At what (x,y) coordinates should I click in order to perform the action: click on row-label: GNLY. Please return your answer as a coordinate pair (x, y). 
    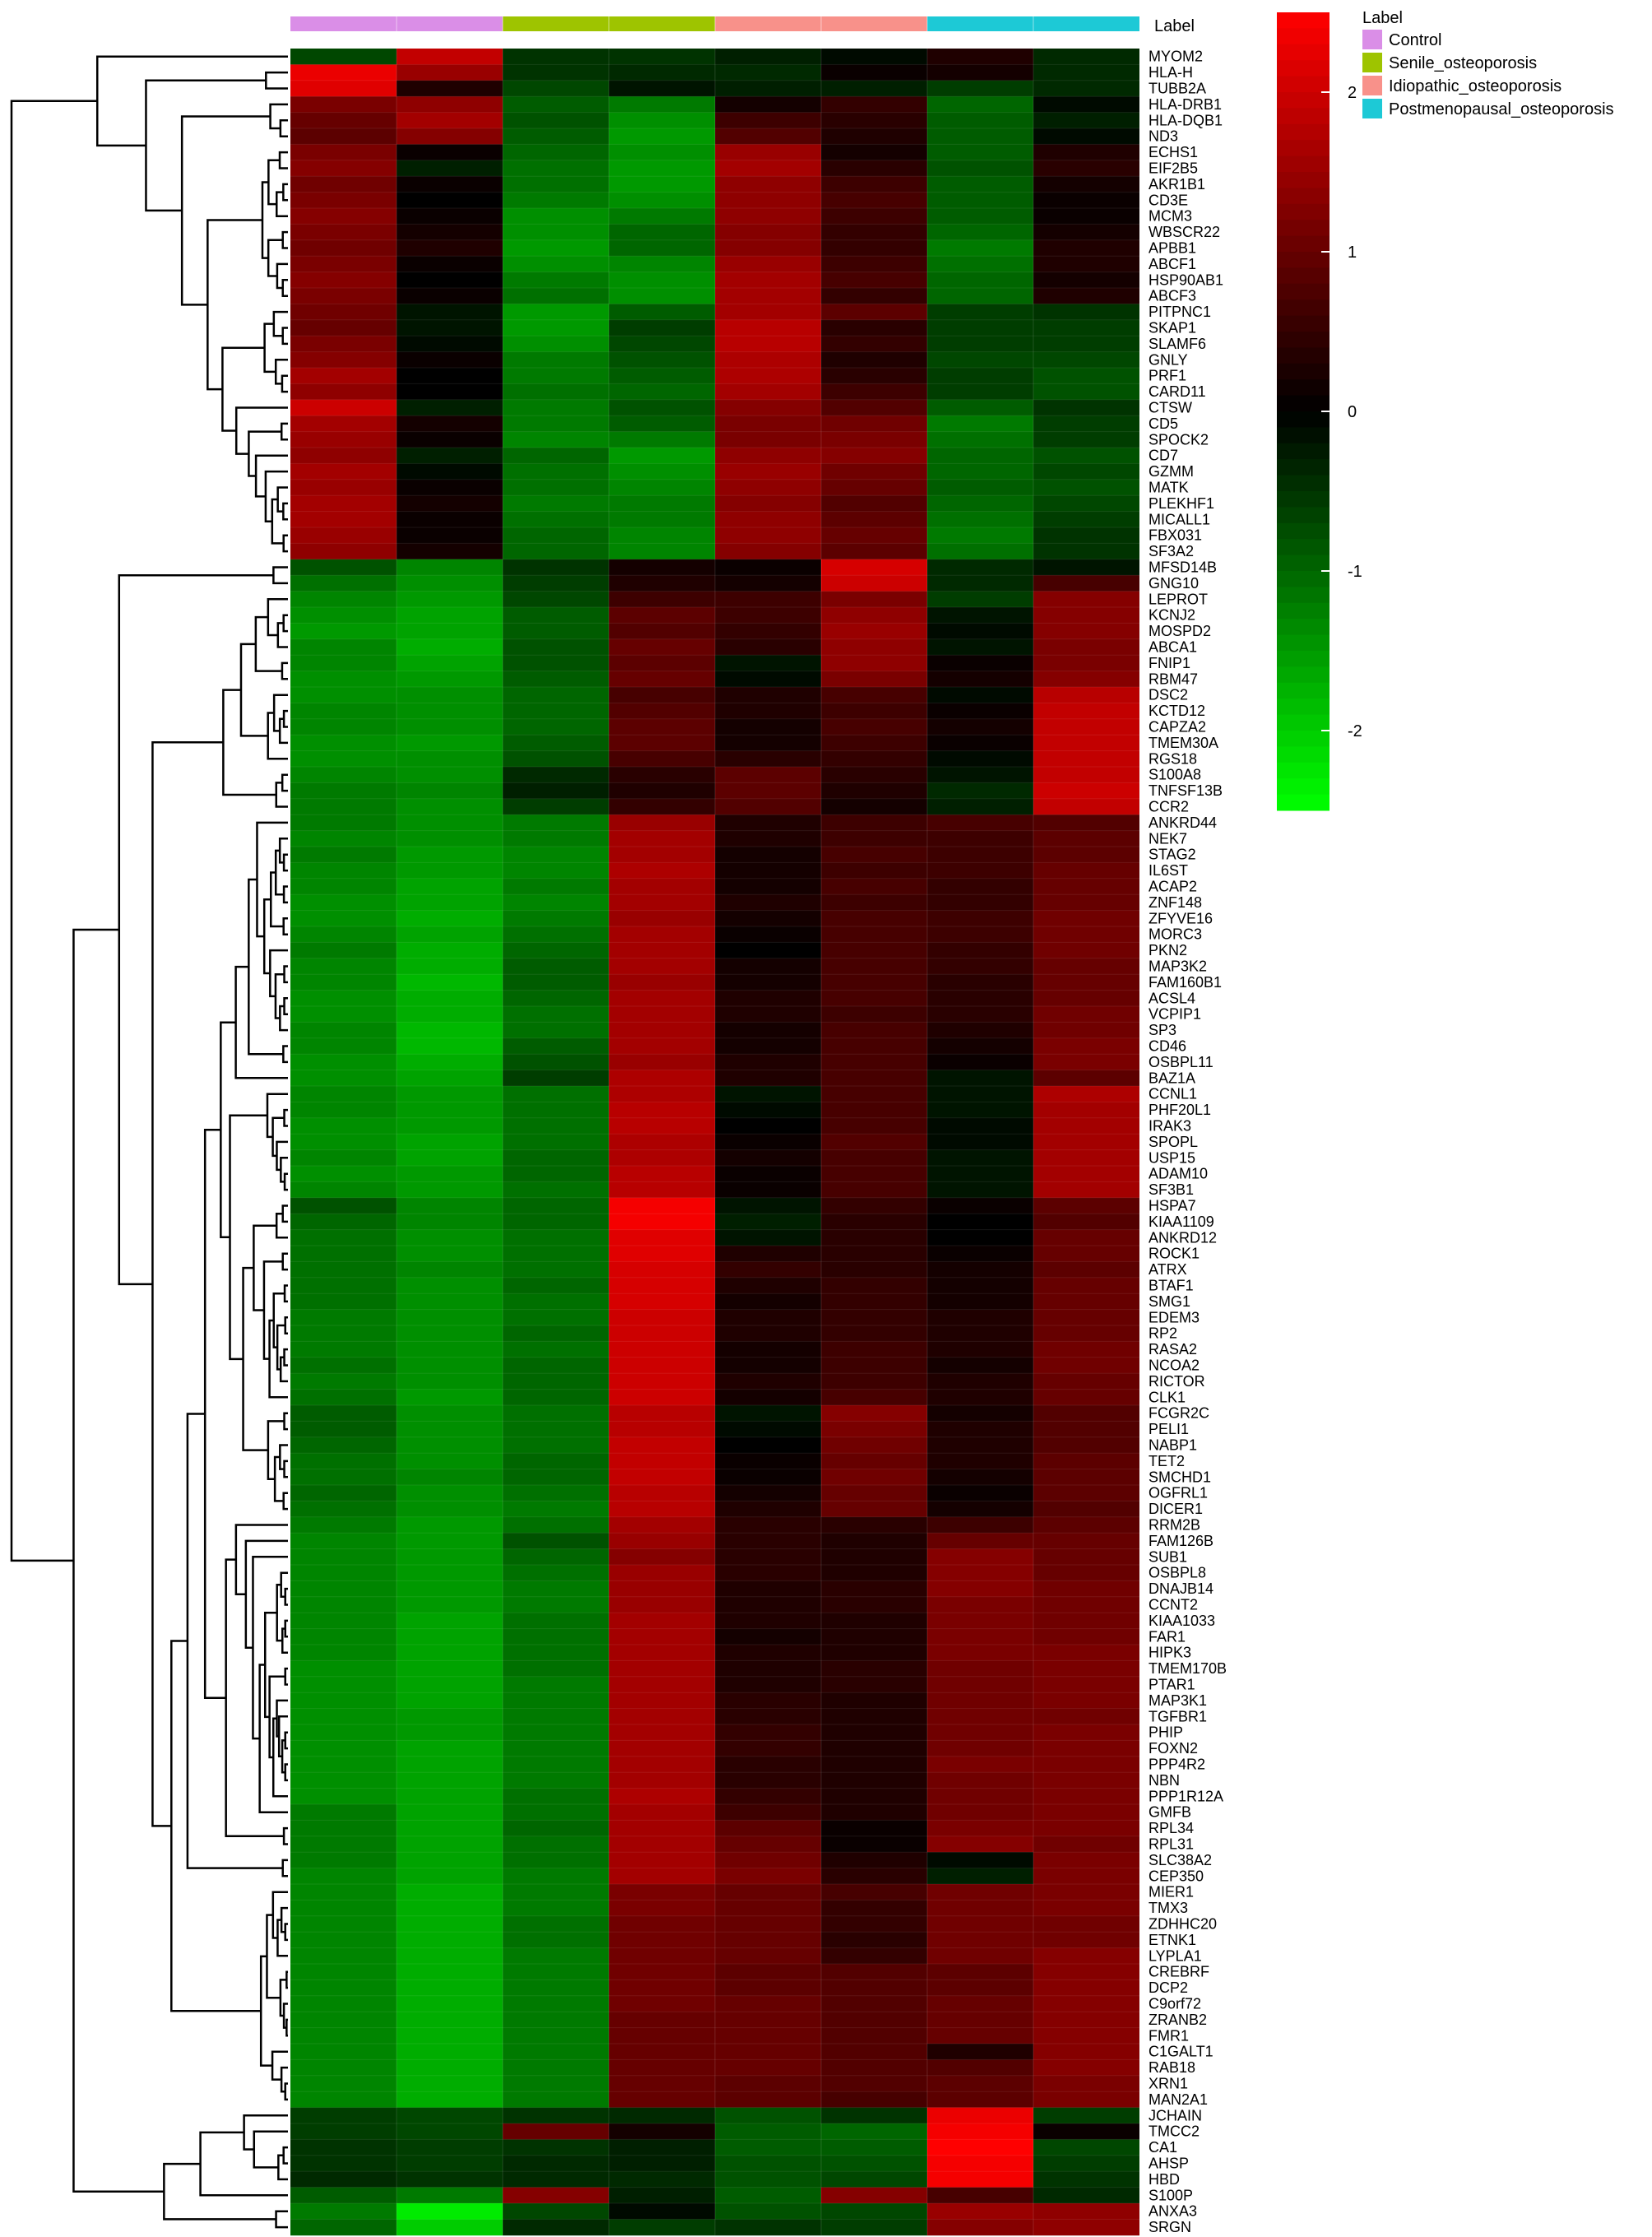
    Looking at the image, I should click on (1168, 359).